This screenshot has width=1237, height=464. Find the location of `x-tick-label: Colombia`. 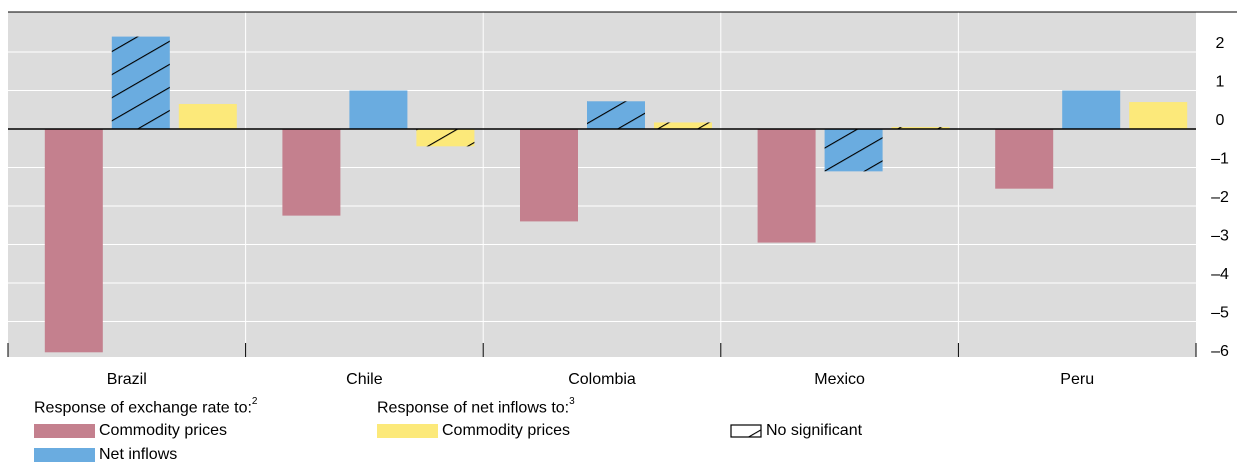

x-tick-label: Colombia is located at coordinates (602, 379).